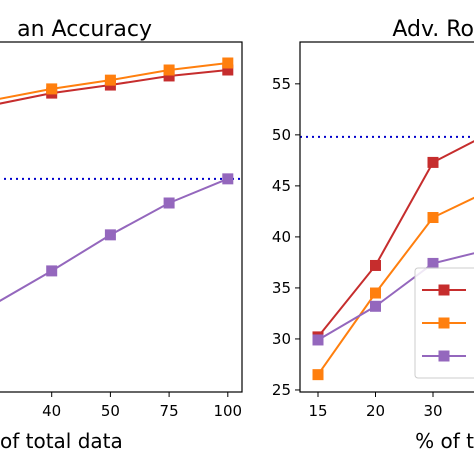 The image size is (474, 474). I want to click on y-tick-label: 50, so click(281, 135).